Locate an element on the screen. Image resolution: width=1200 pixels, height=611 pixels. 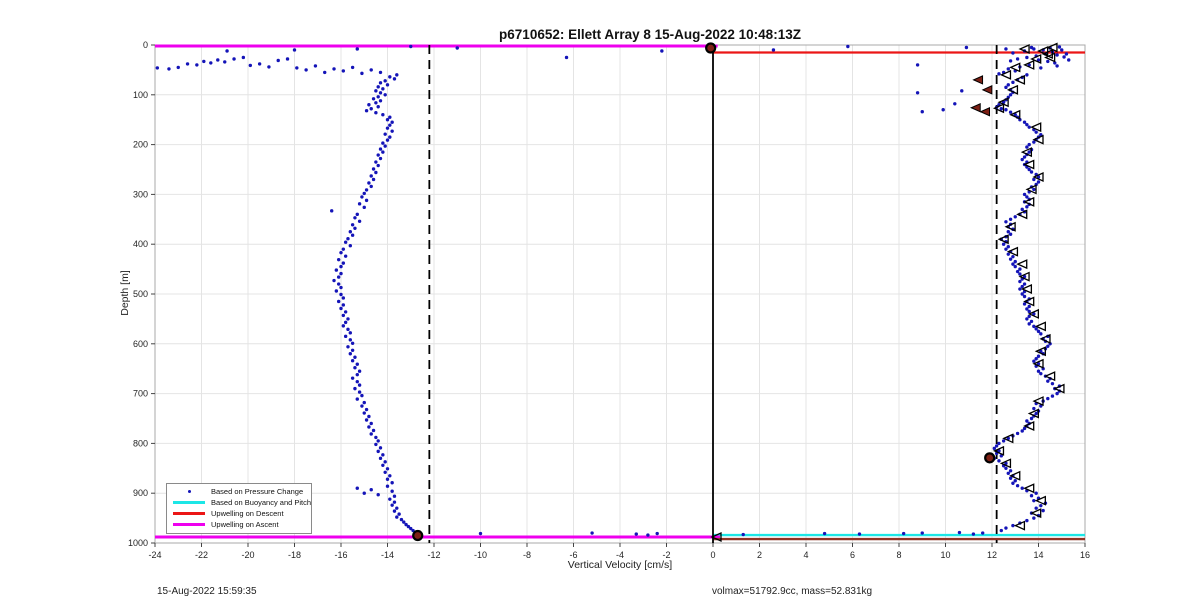
x-tick-label: -22 is located at coordinates (201, 555).